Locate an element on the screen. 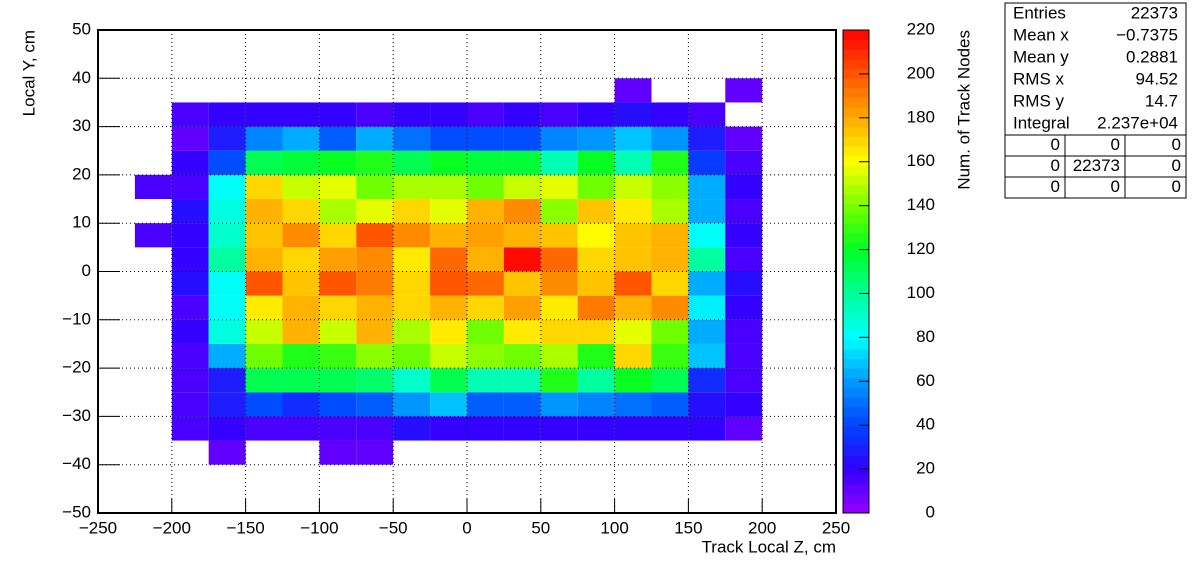  stats-box is located at coordinates (1095, 100).